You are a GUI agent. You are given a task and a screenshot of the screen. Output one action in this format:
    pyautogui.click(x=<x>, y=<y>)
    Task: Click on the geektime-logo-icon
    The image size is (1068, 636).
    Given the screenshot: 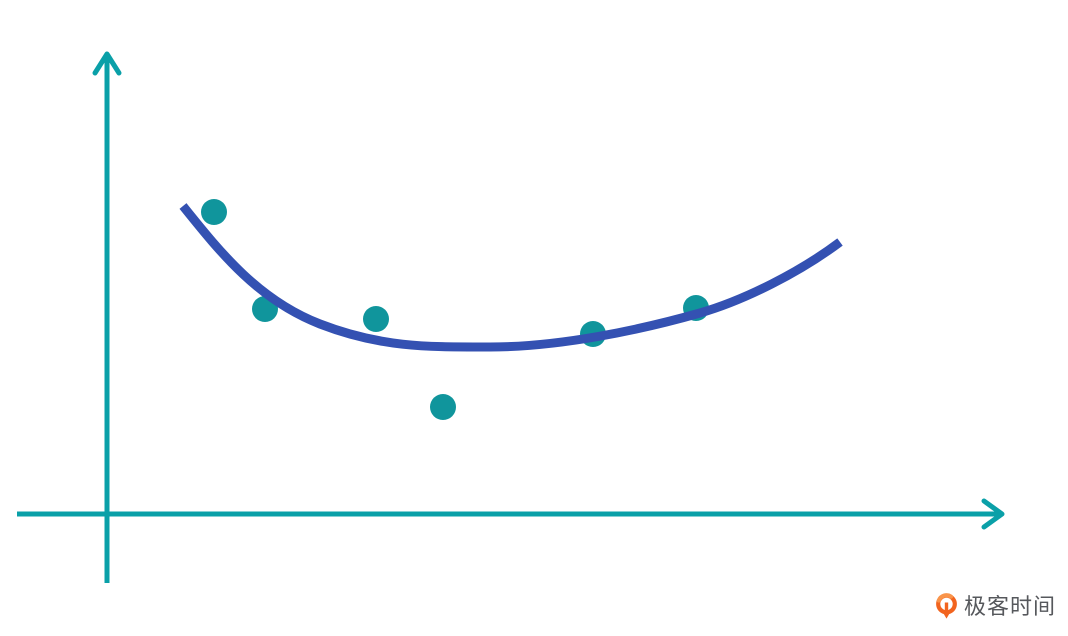 What is the action you would take?
    pyautogui.click(x=946, y=606)
    